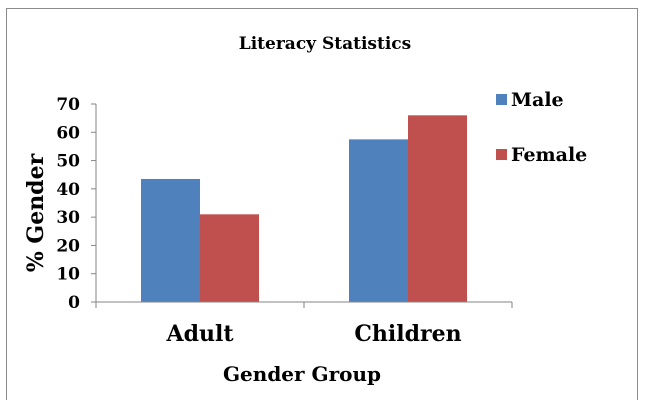  Describe the element at coordinates (229, 258) in the screenshot. I see `bar-female-adult` at that location.